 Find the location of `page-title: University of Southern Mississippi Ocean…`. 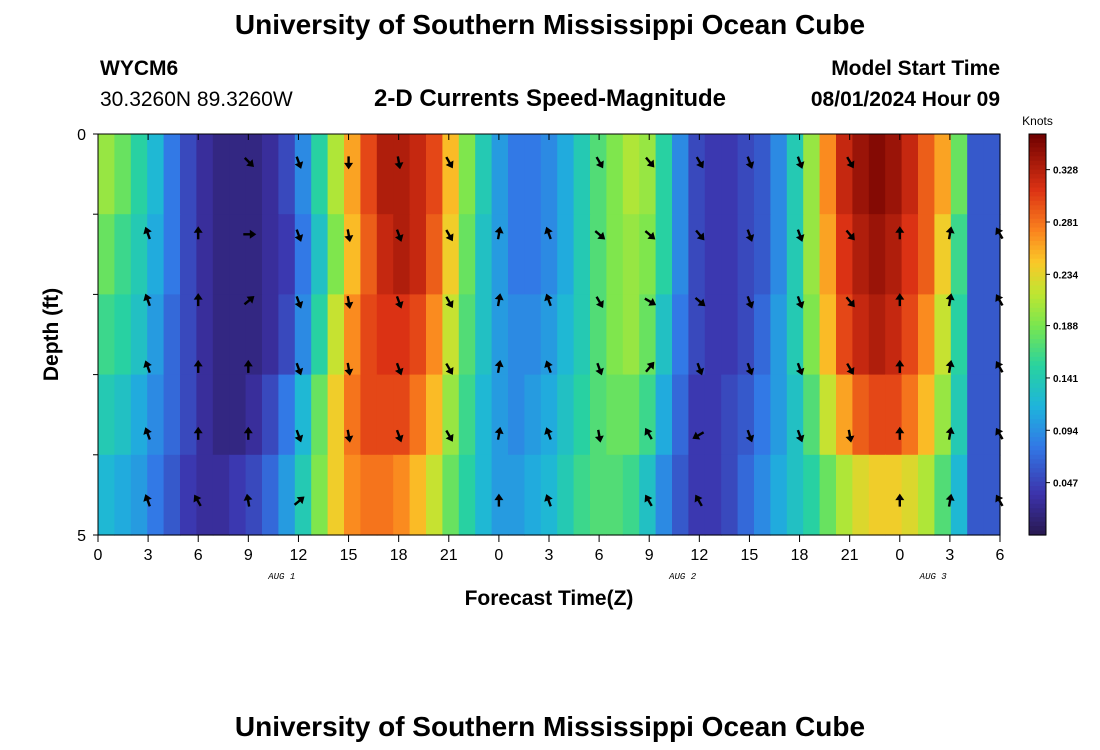

page-title: University of Southern Mississippi Ocean… is located at coordinates (550, 24).